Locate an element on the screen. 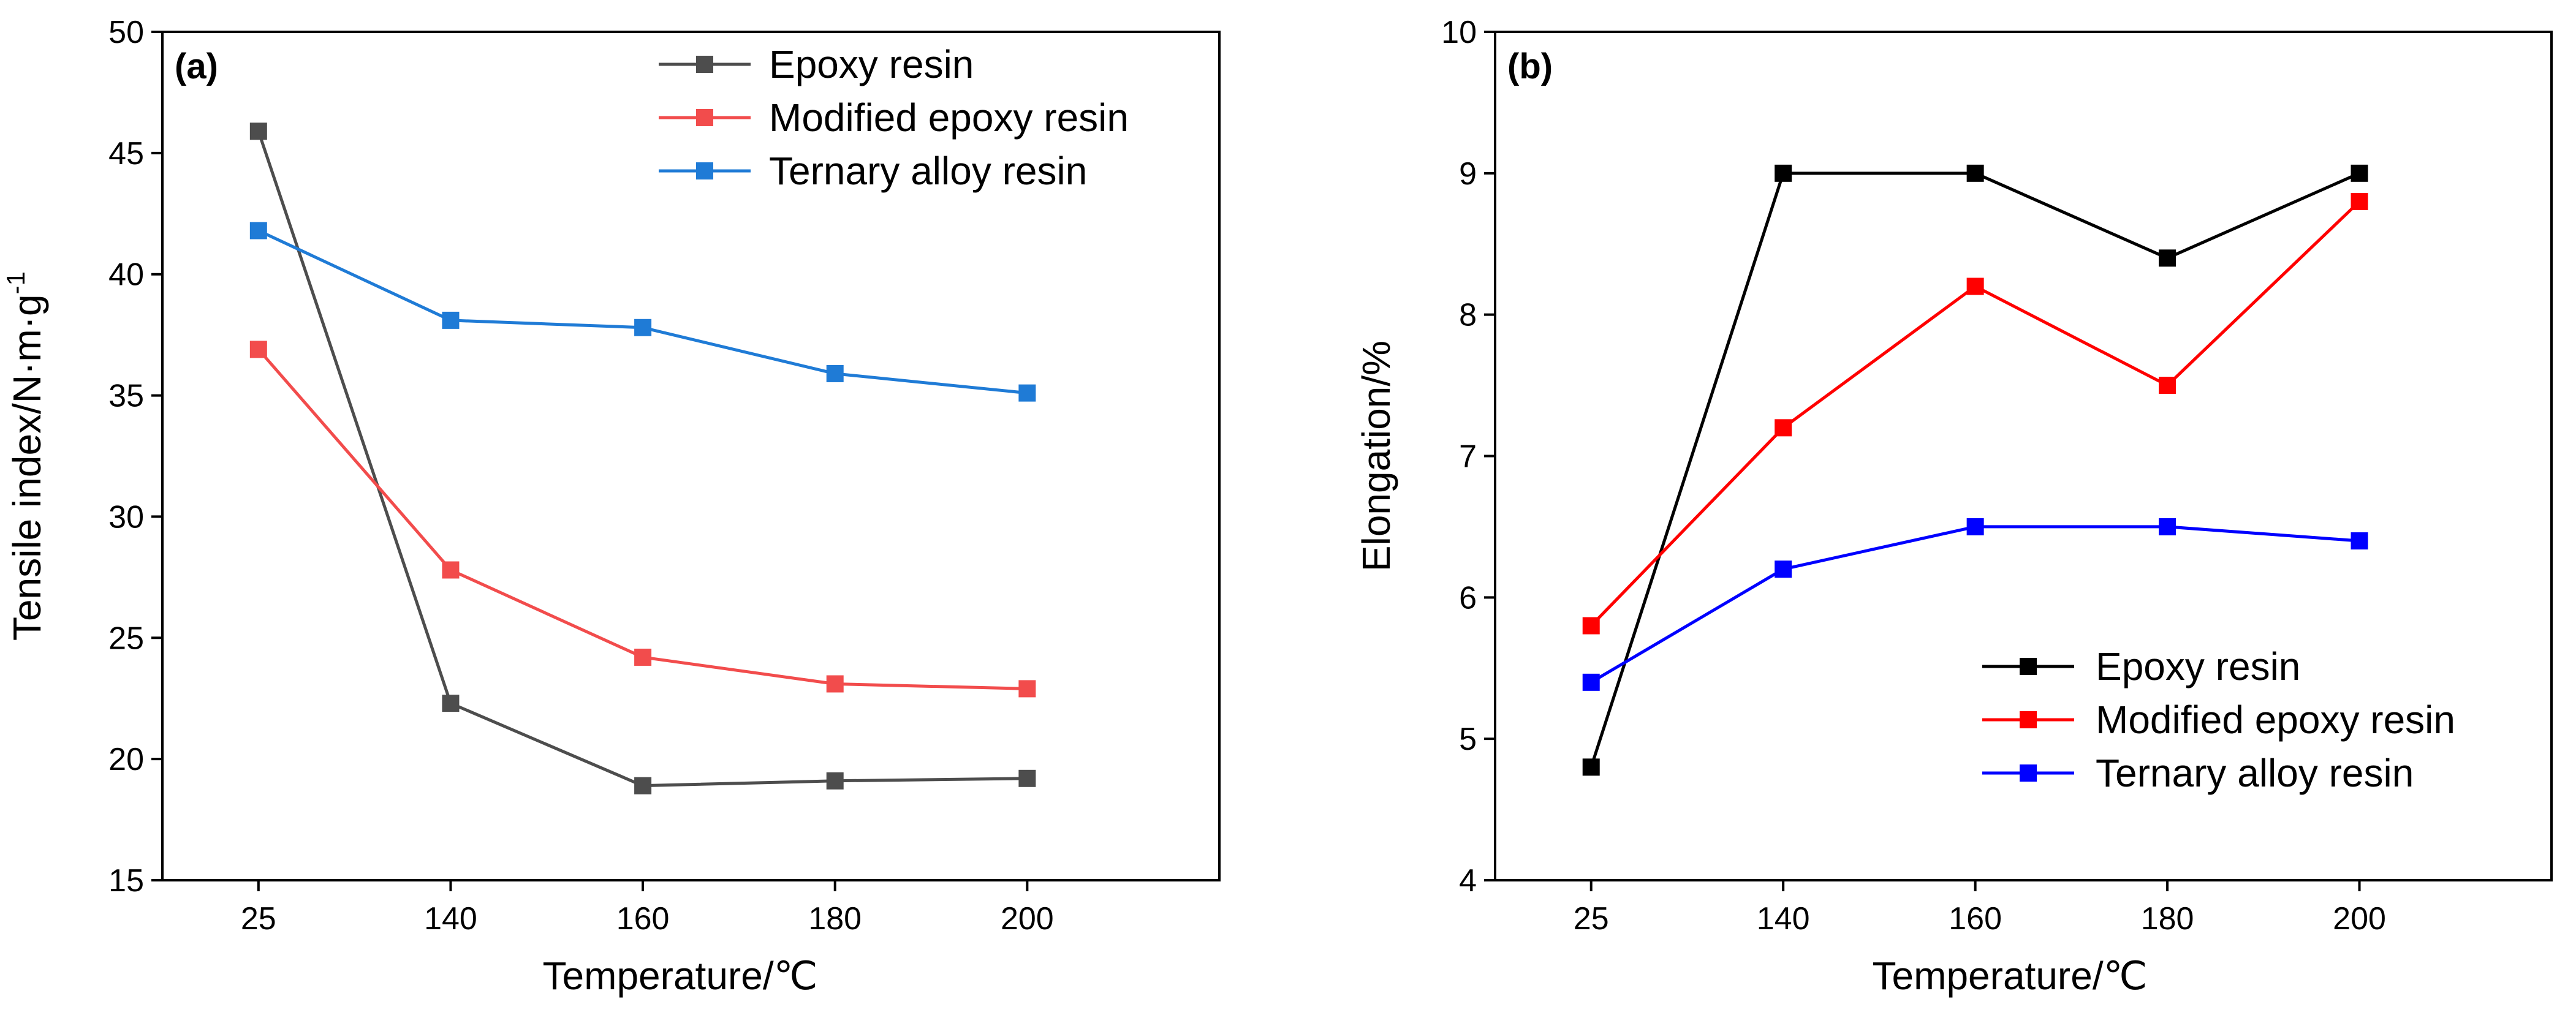 The width and height of the screenshot is (2576, 1015). y-tick-label: 50 is located at coordinates (126, 32).